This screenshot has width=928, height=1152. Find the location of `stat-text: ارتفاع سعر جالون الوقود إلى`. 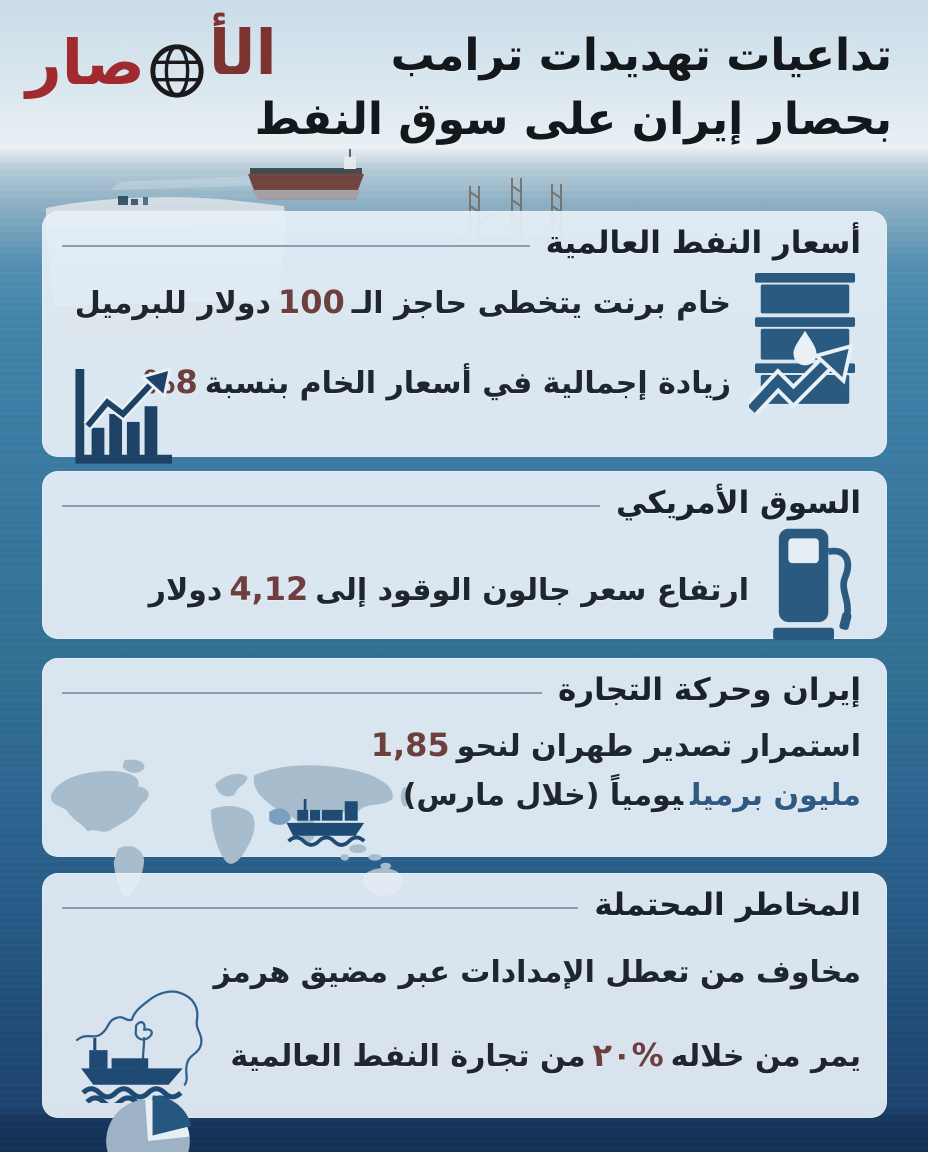

stat-text: ارتفاع سعر جالون الوقود إلى is located at coordinates (532, 591).